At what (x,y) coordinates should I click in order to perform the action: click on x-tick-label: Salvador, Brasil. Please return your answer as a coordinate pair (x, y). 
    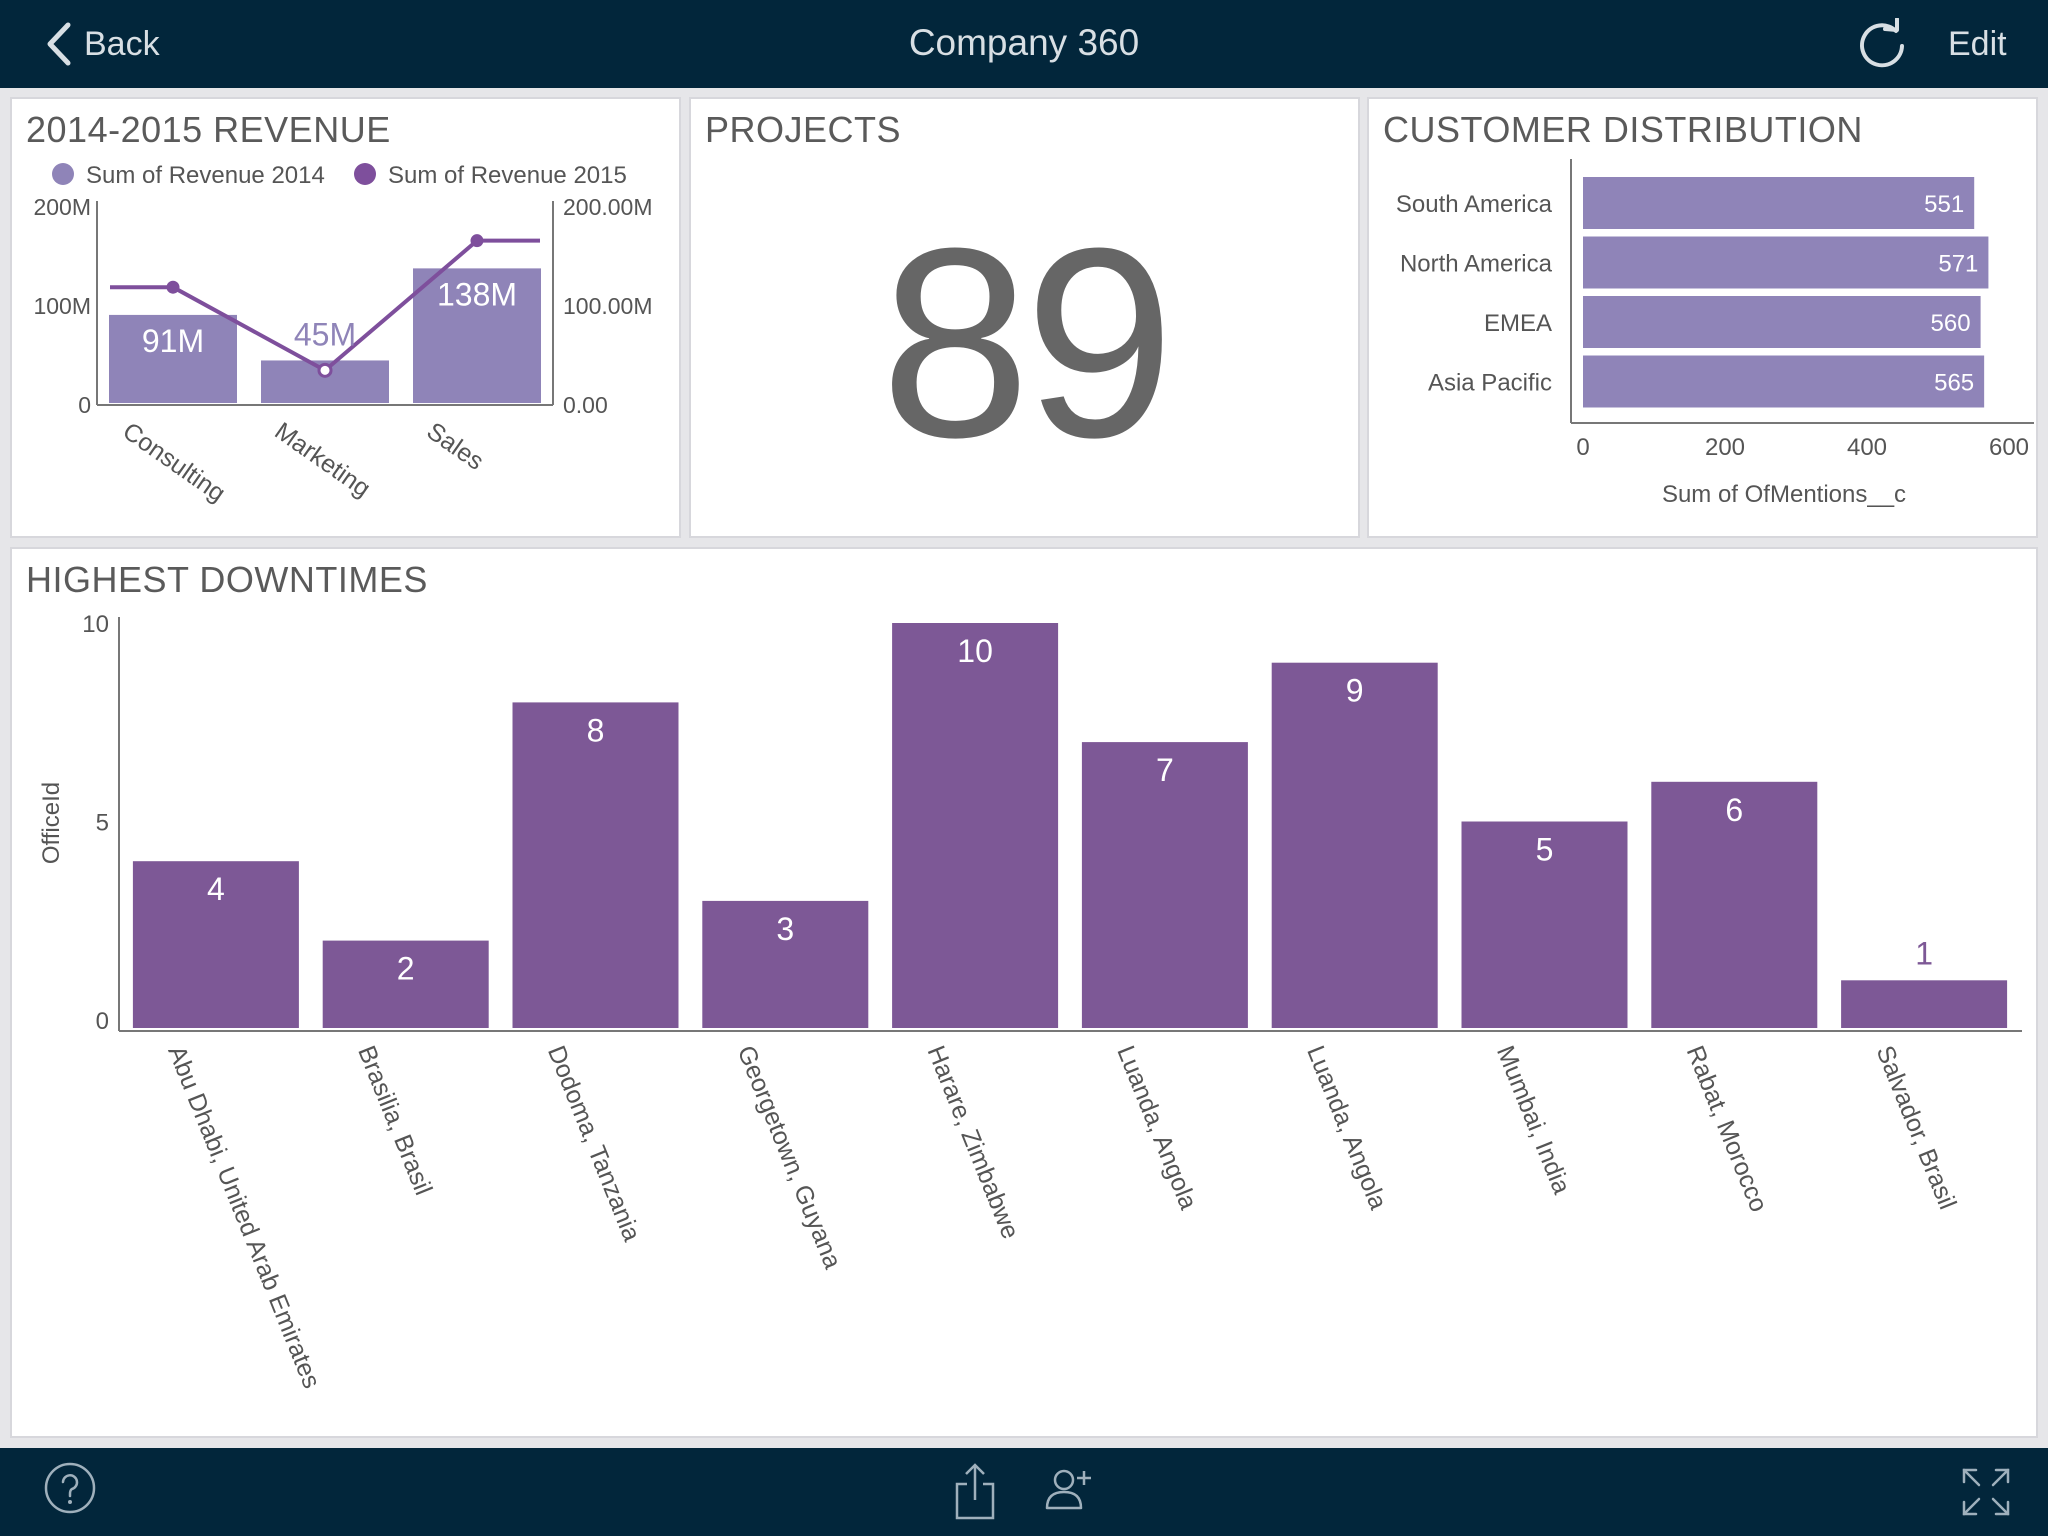
    Looking at the image, I should click on (1916, 1128).